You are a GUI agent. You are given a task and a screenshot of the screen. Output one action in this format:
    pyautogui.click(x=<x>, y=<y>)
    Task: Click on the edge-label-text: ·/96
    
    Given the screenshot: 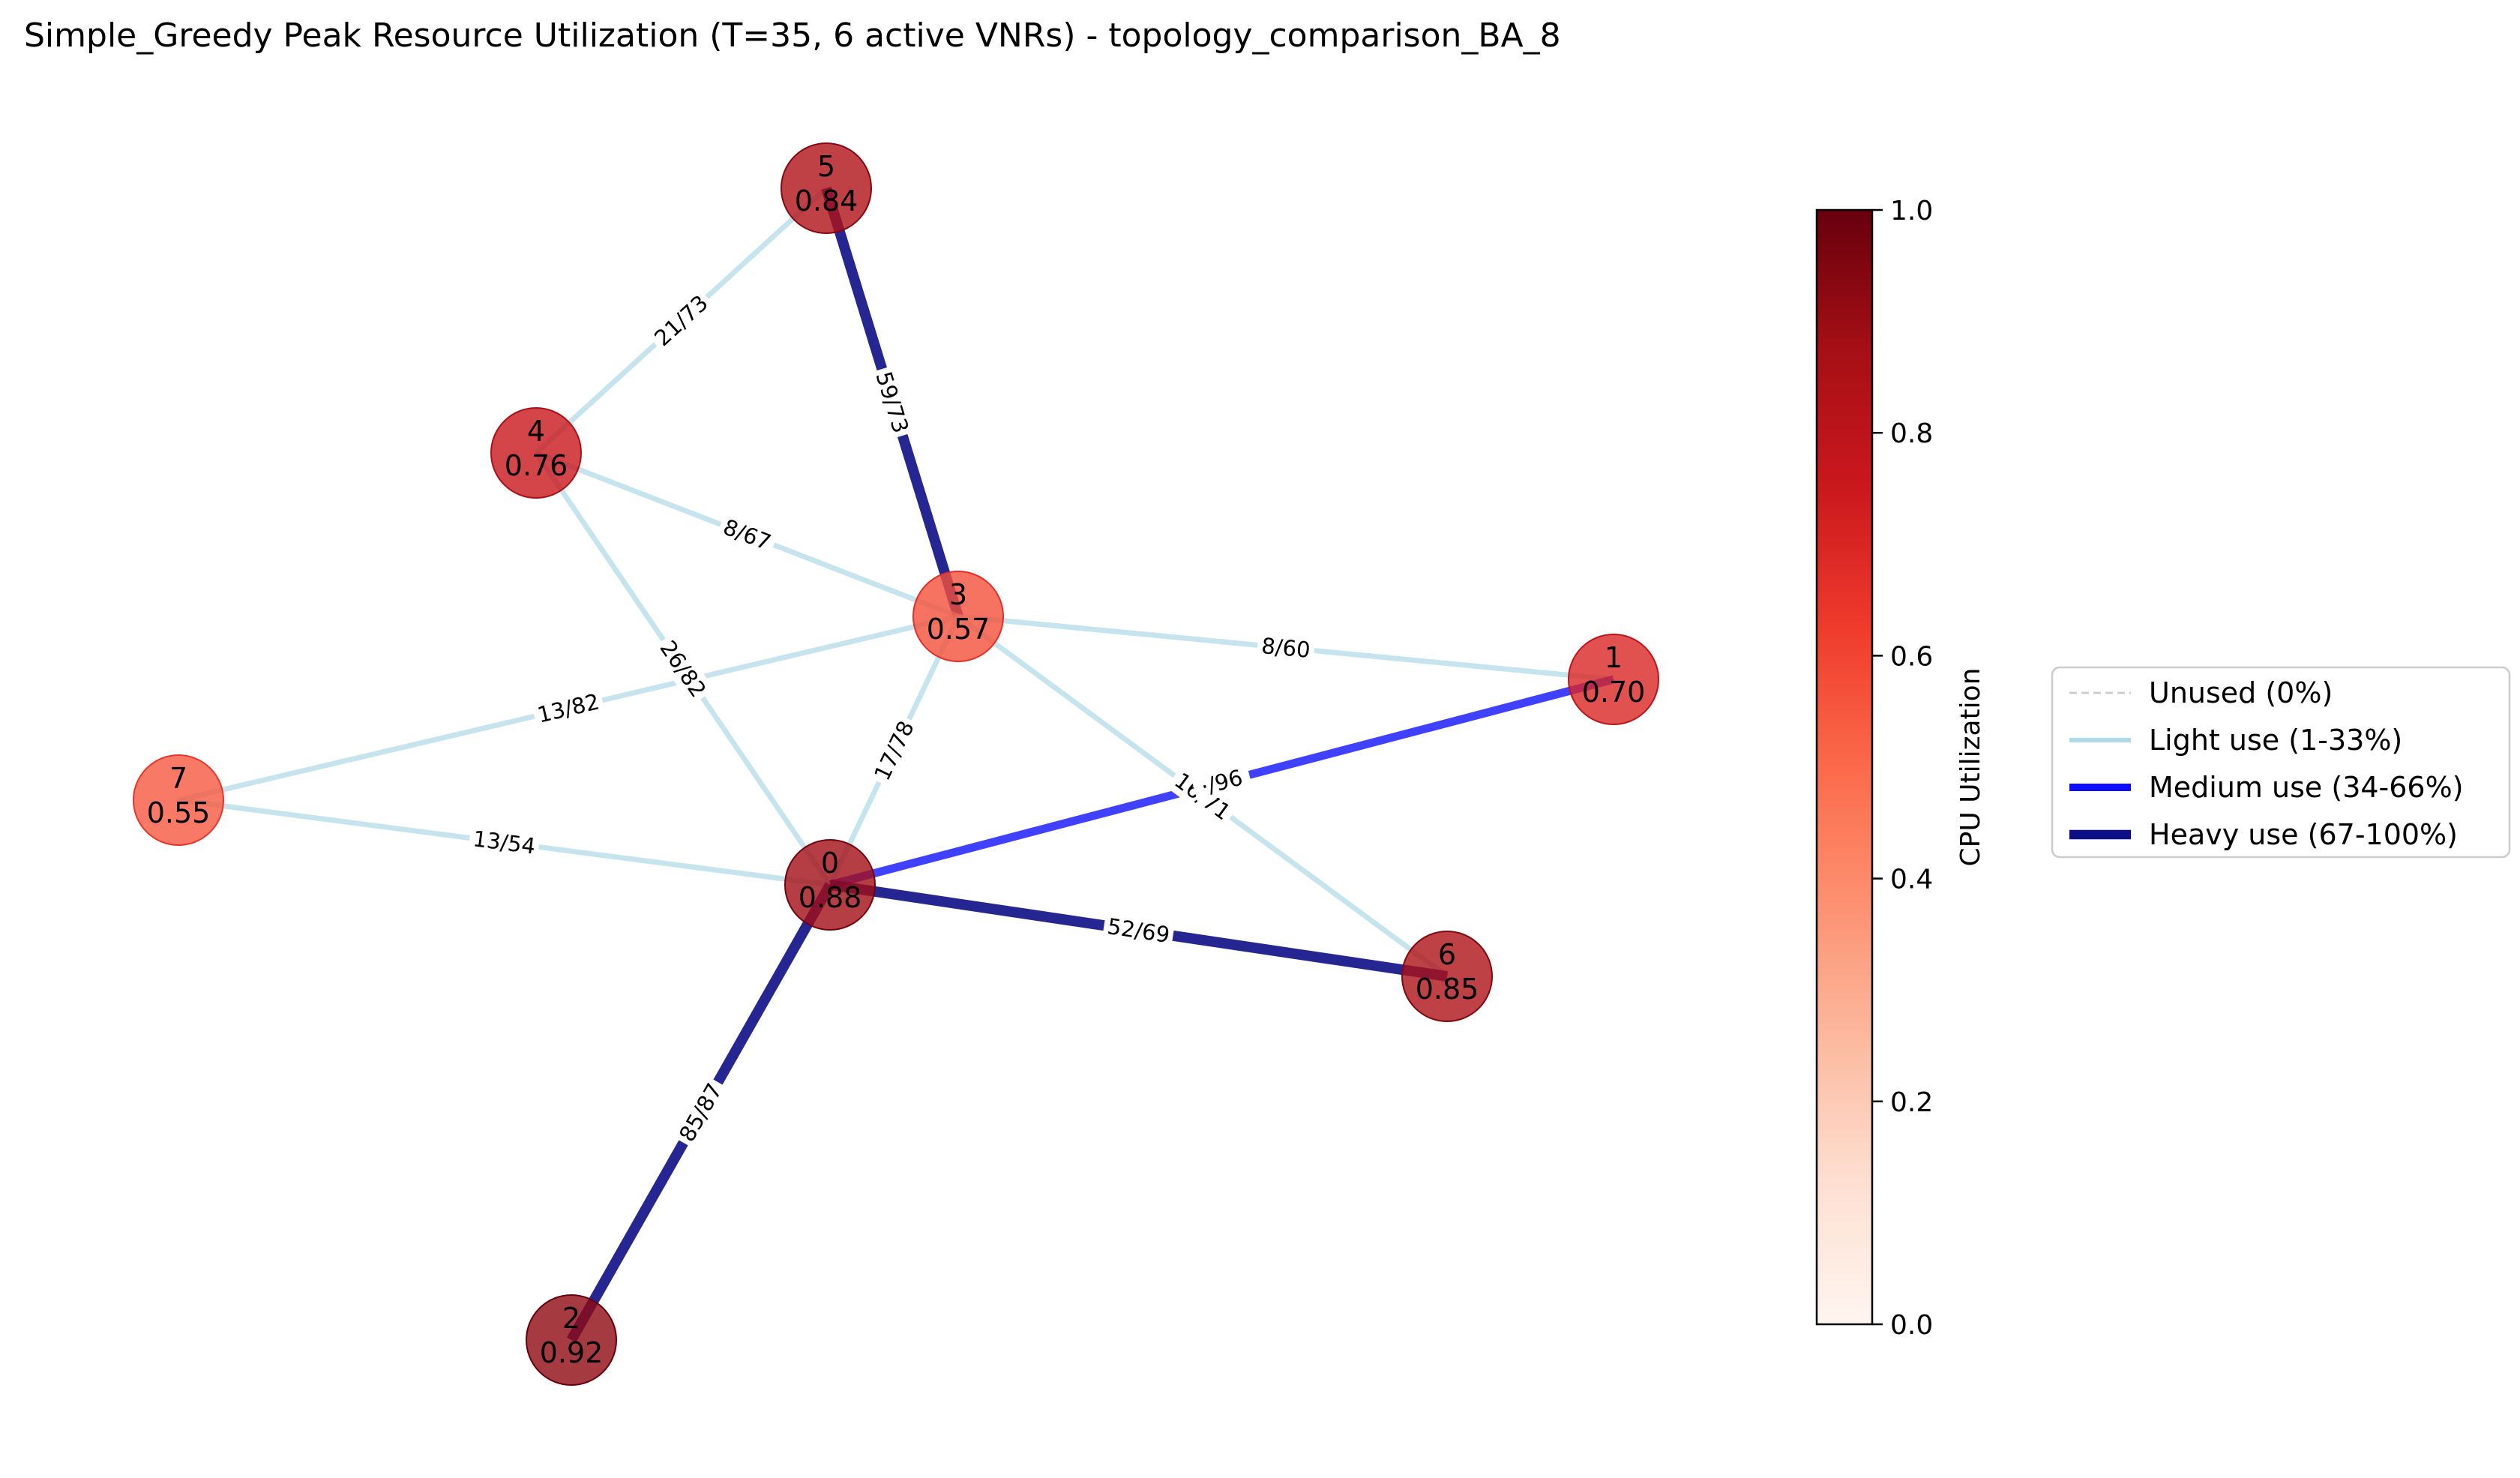 What is the action you would take?
    pyautogui.click(x=1221, y=781)
    